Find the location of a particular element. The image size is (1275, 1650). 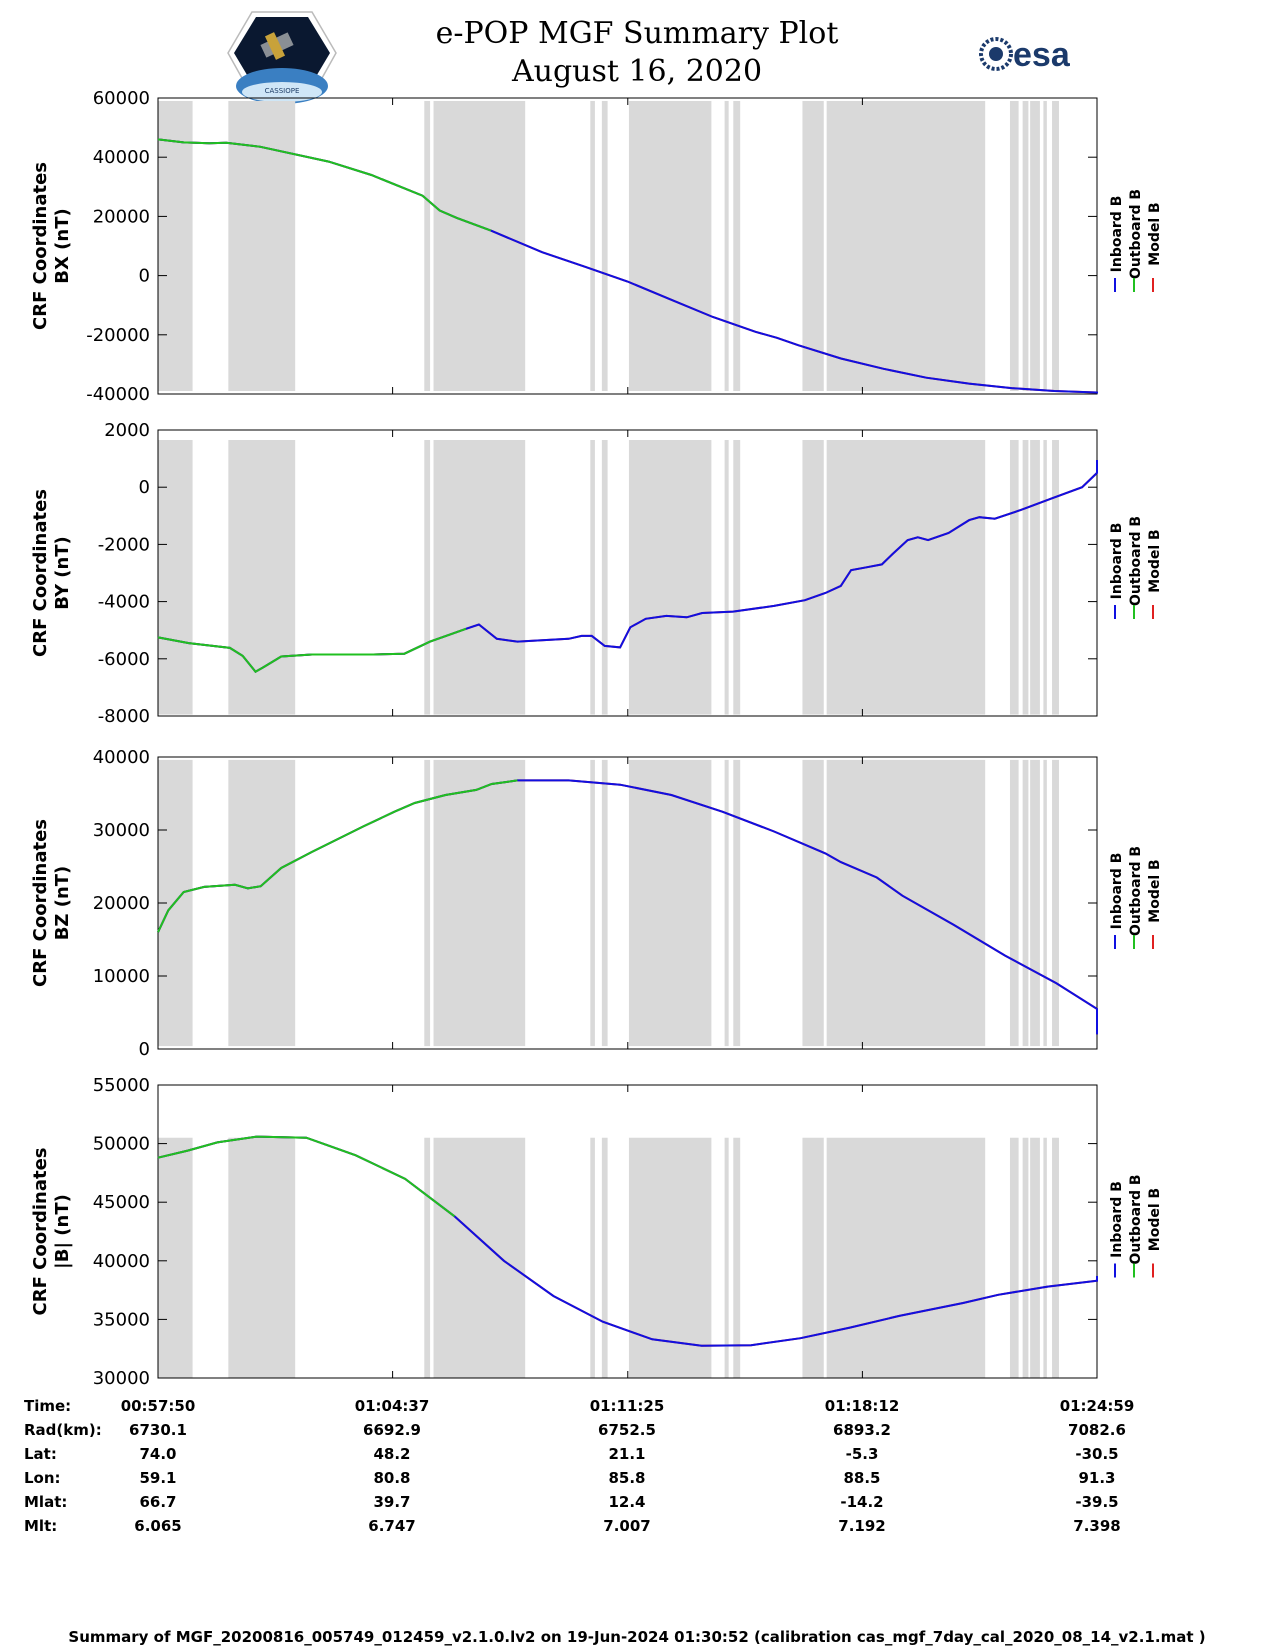

ephemeris-value: 12.4 is located at coordinates (626, 1502).